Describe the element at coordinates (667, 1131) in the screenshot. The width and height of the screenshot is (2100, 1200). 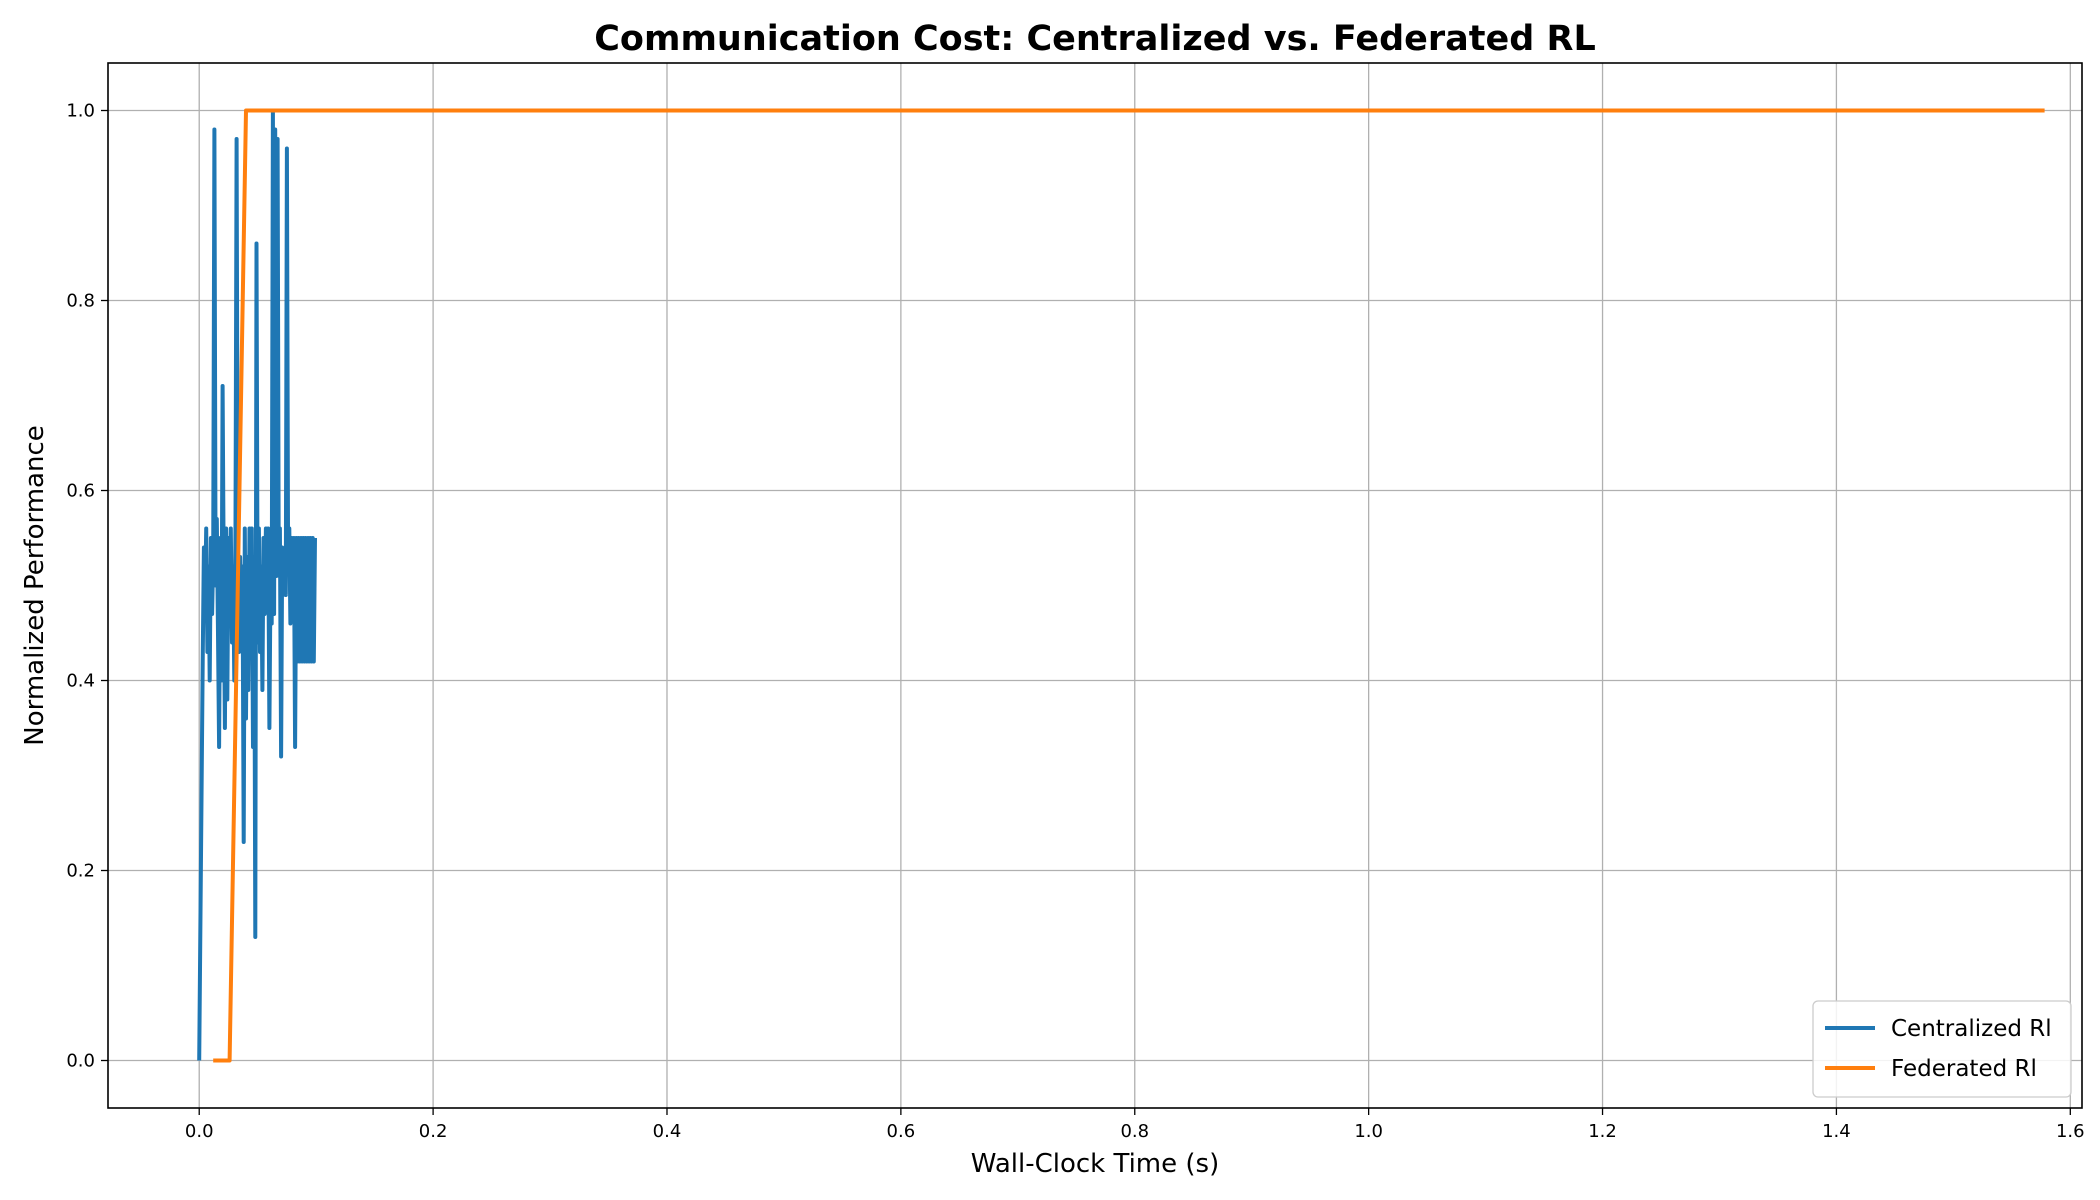
I see `x-tick-label: 0.4` at that location.